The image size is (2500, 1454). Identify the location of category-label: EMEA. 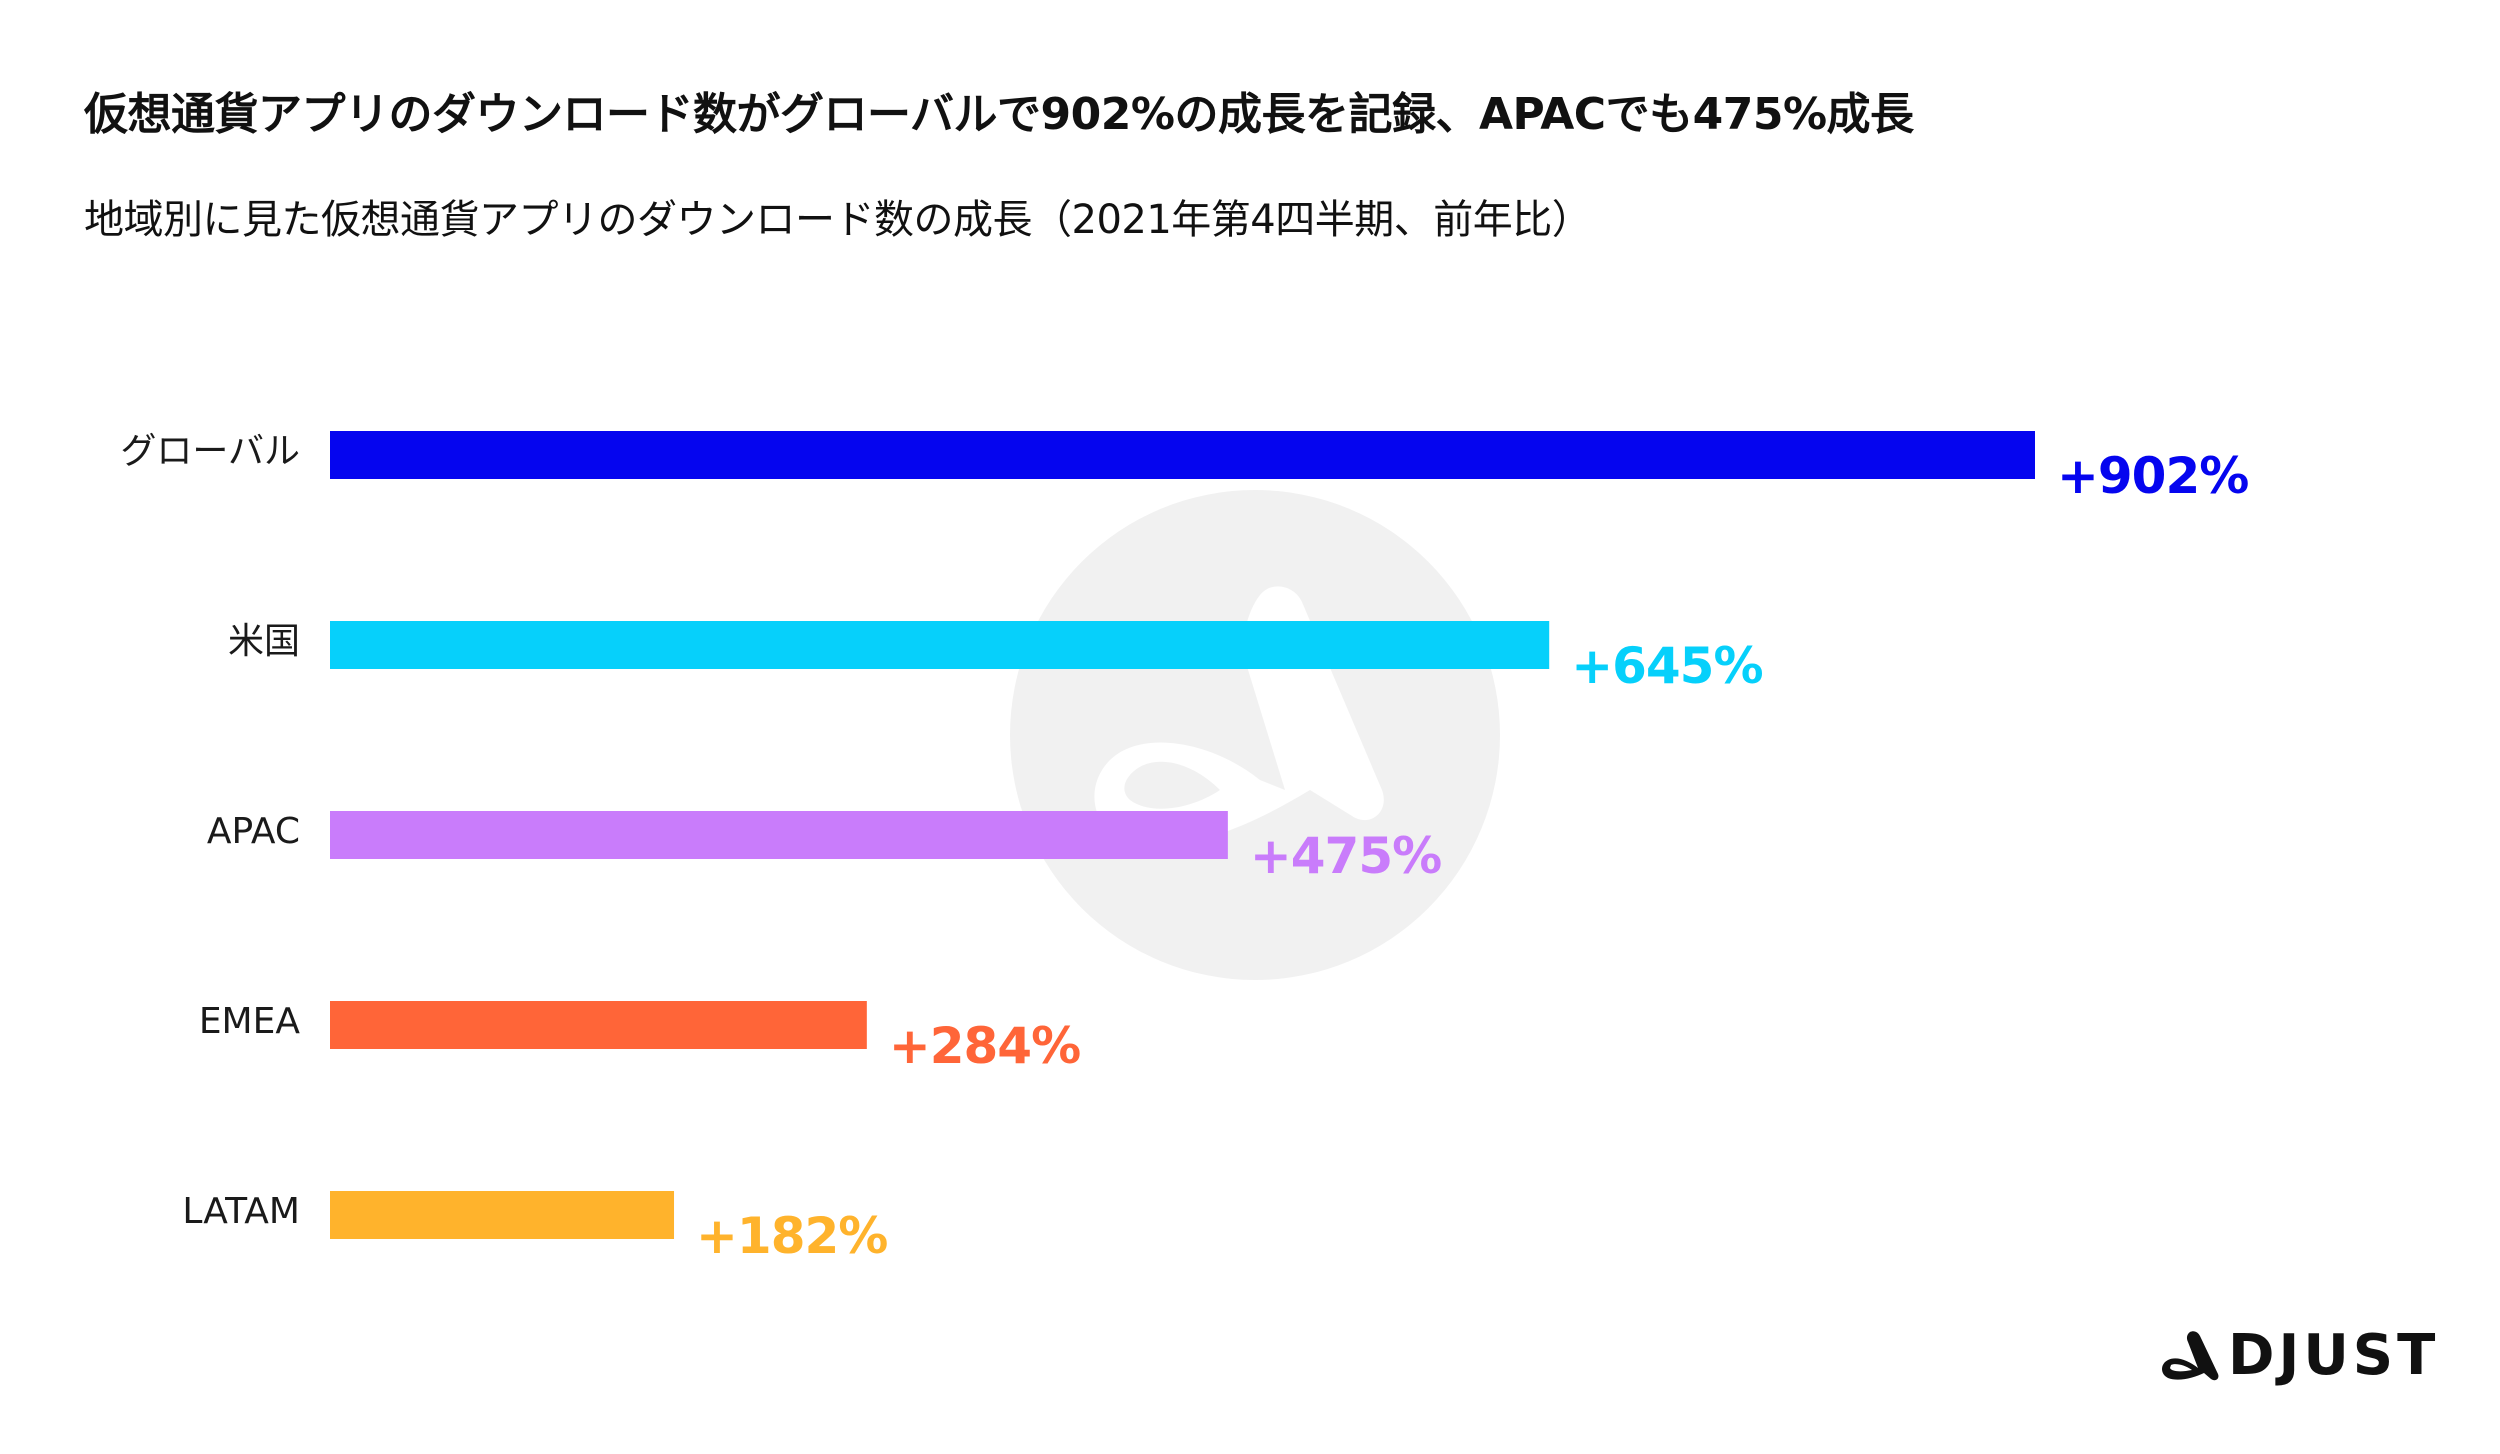
(250, 1021).